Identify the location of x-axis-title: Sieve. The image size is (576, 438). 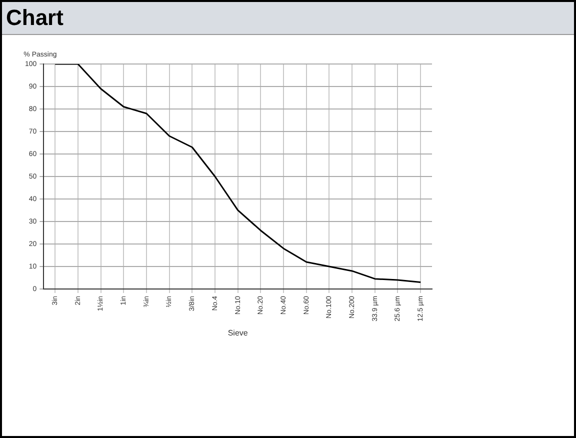
(238, 333).